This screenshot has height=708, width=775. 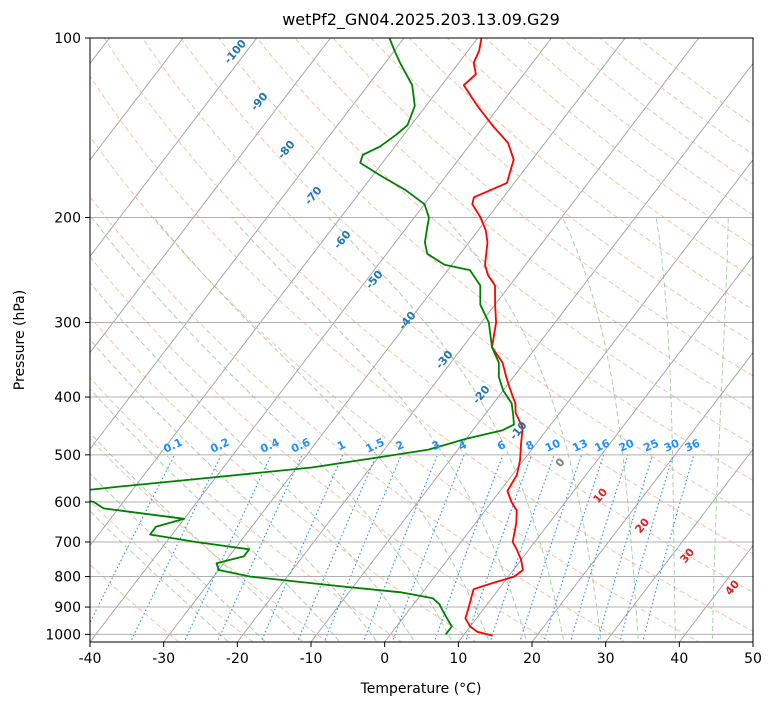 What do you see at coordinates (67, 324) in the screenshot?
I see `y-tick-label: 300` at bounding box center [67, 324].